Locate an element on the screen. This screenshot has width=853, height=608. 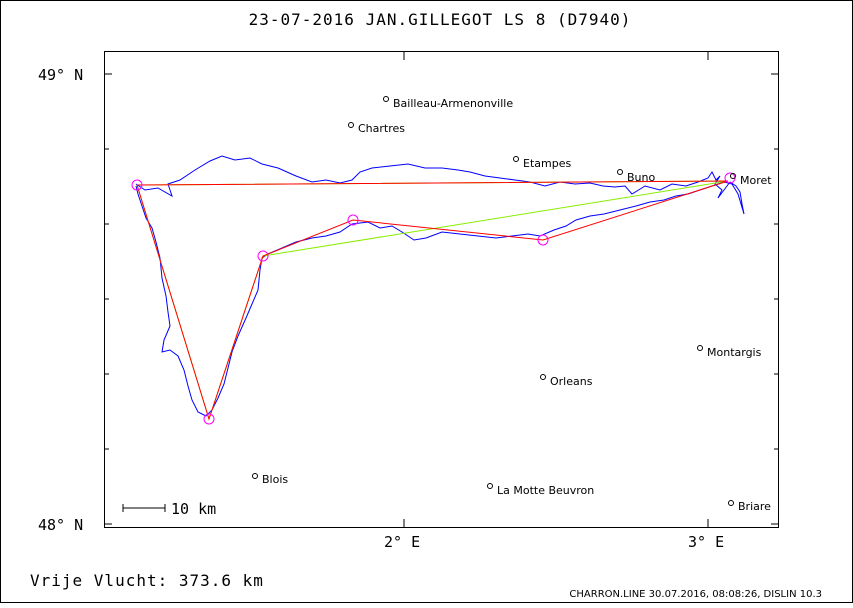
scale-bar: 10 km is located at coordinates (169, 509).